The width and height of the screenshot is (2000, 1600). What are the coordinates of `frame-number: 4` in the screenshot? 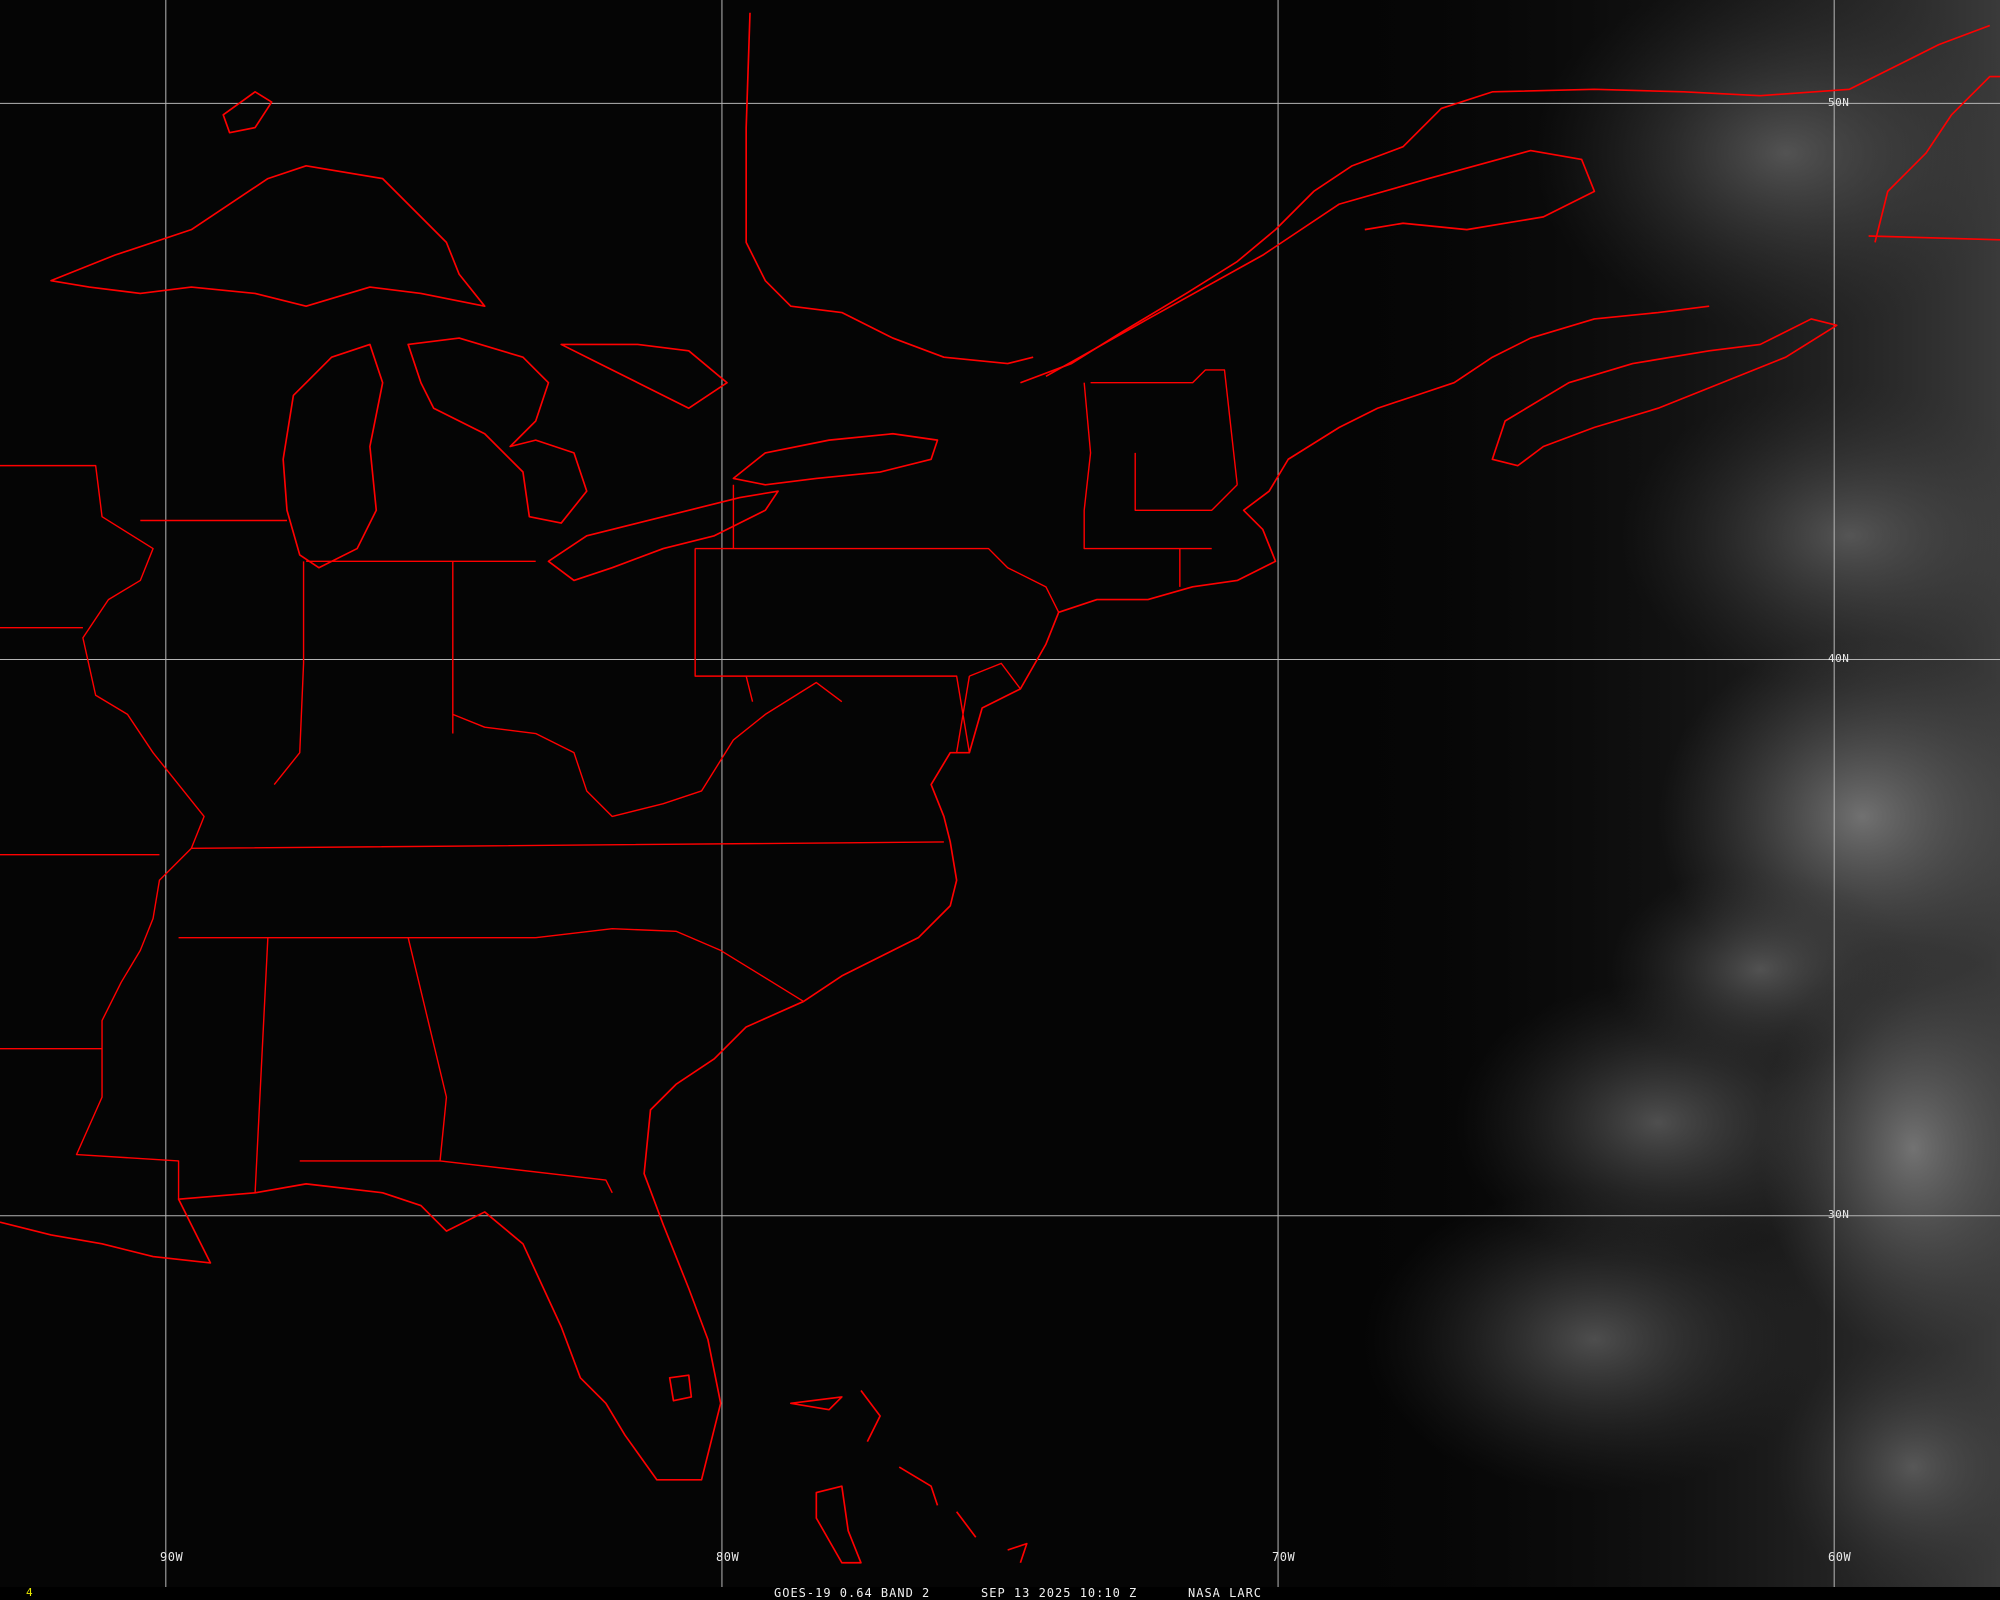 It's located at (29, 1592).